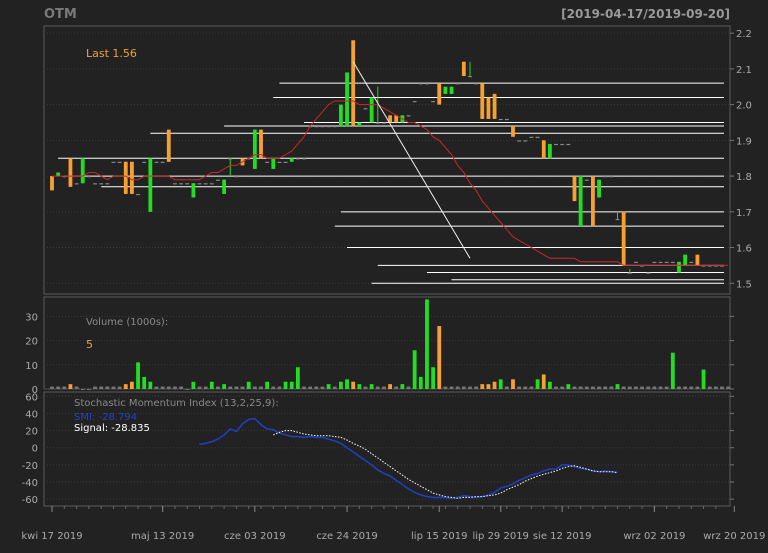  I want to click on smi-title: Stochastic Momentum Index (13,2,25,9):, so click(176, 403).